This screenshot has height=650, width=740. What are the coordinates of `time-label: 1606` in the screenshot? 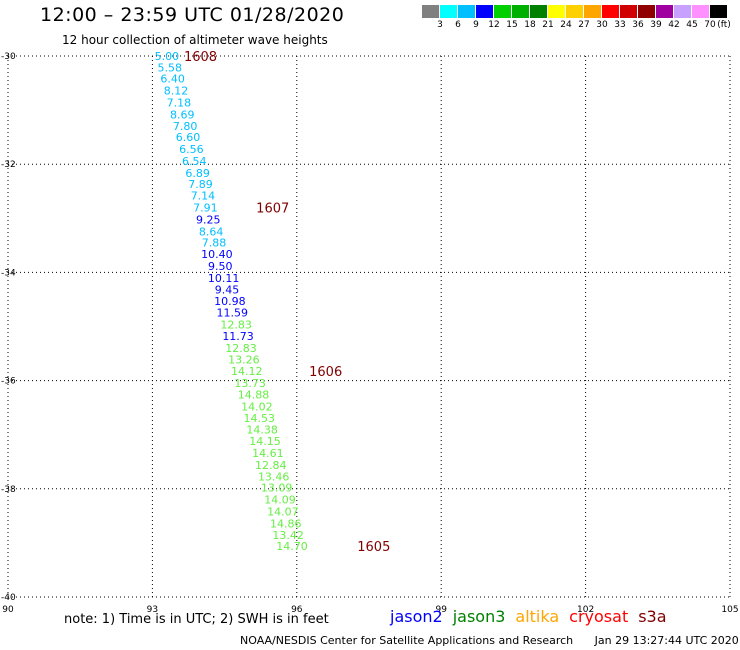 It's located at (325, 372).